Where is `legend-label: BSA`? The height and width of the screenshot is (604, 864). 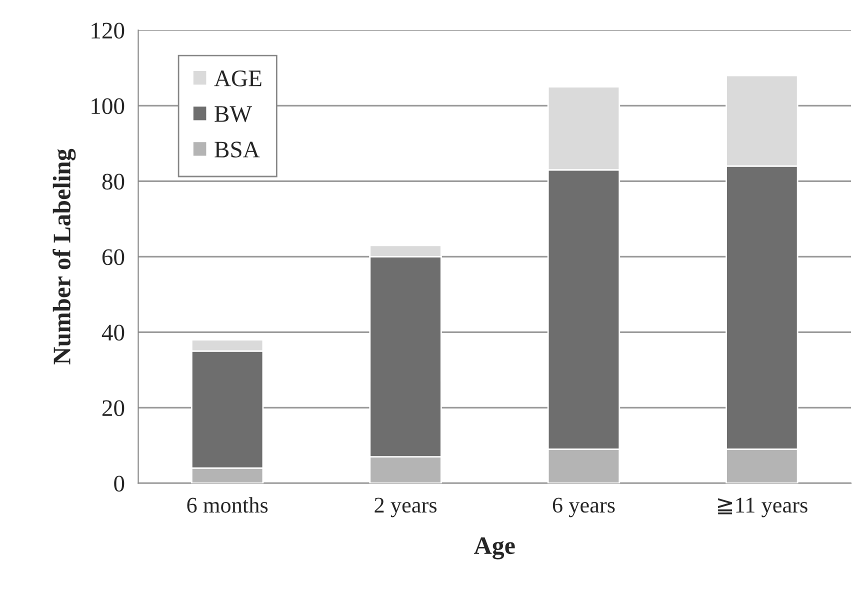
legend-label: BSA is located at coordinates (237, 150).